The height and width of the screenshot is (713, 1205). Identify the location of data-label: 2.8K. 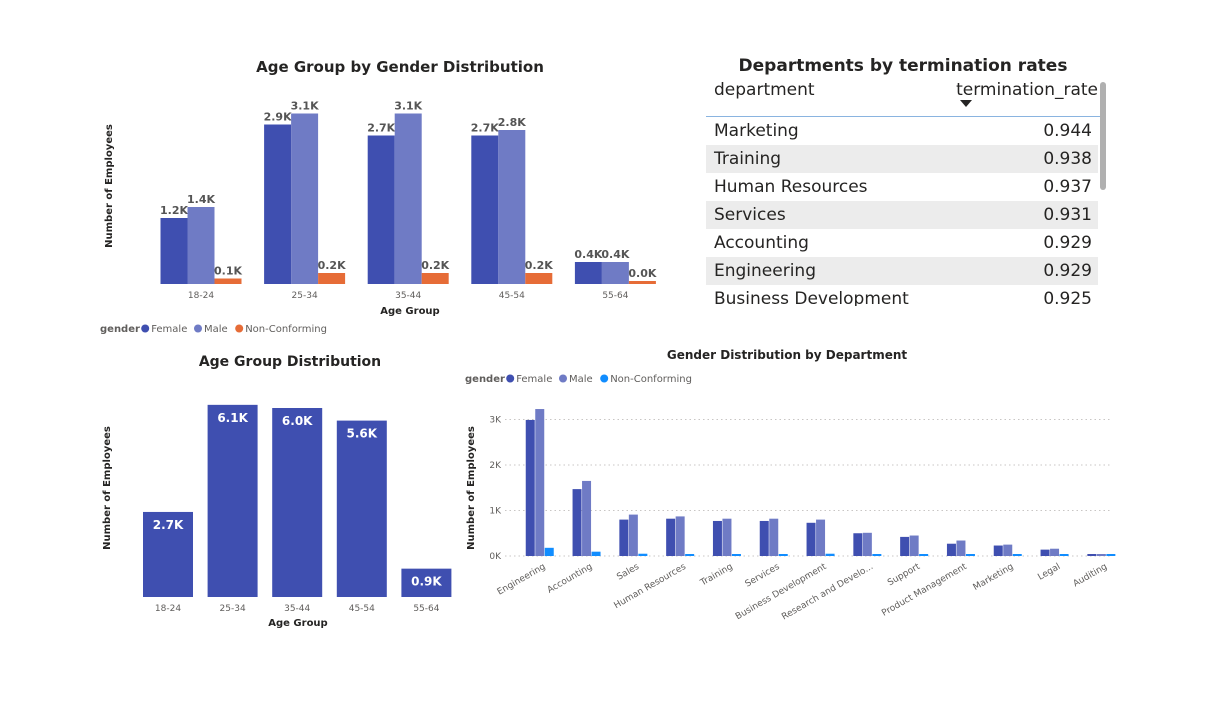
(512, 122).